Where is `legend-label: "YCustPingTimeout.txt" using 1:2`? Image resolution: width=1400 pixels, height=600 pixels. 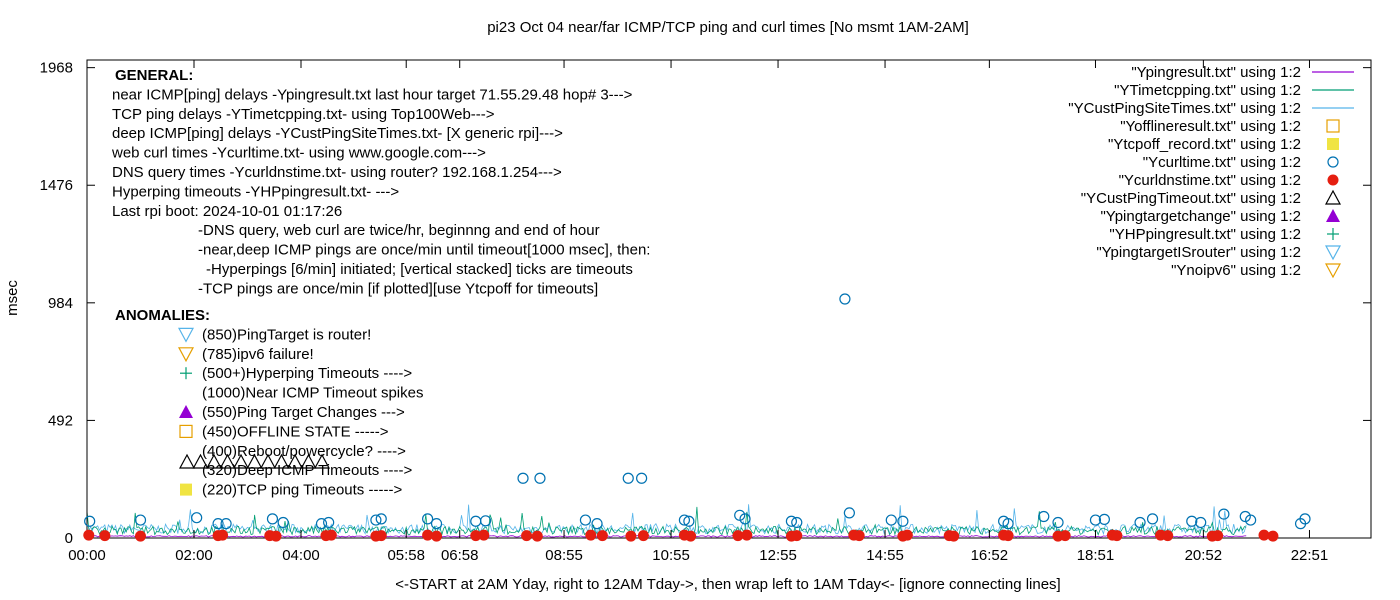 legend-label: "YCustPingTimeout.txt" using 1:2 is located at coordinates (1191, 198).